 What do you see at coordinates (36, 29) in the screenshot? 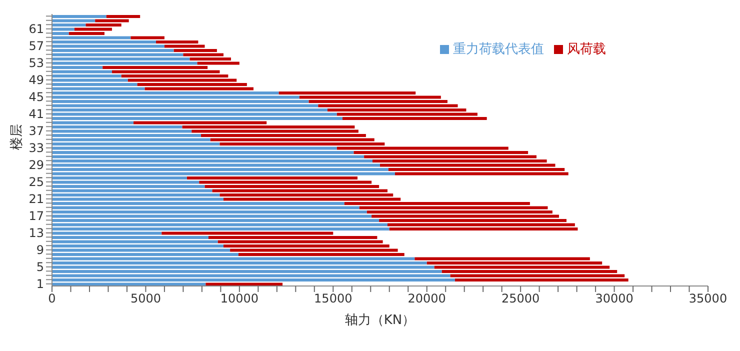
I see `y-tick-label: 61` at bounding box center [36, 29].